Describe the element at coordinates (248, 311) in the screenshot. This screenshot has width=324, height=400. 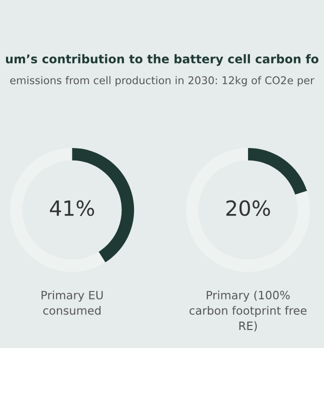
I see `text: Primary (100% carbon footprint free RE)` at that location.